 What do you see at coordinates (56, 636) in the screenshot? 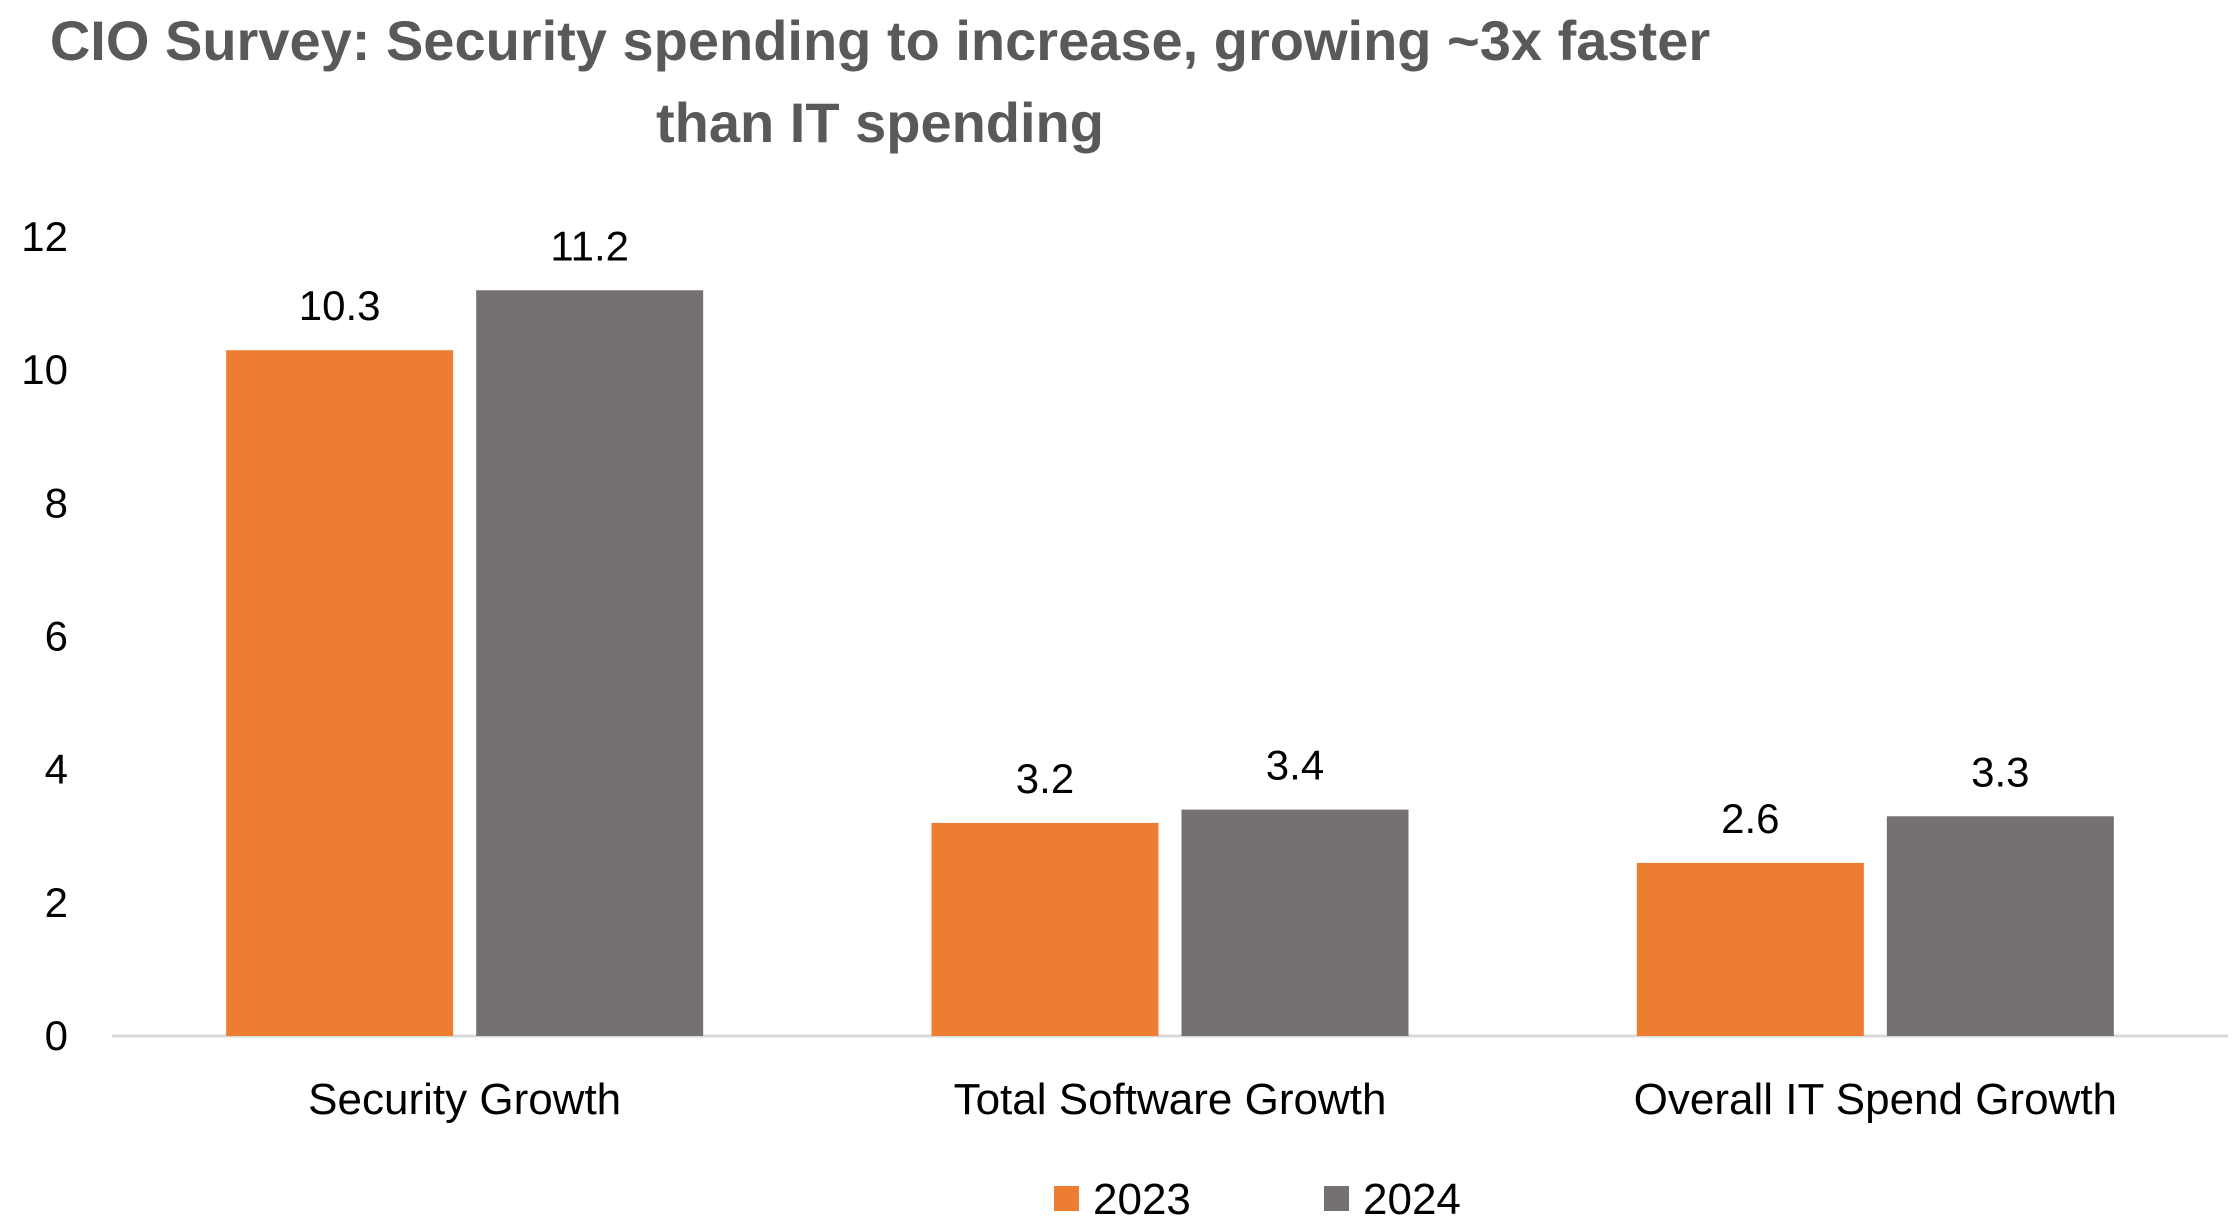
I see `y-tick-label: 6` at bounding box center [56, 636].